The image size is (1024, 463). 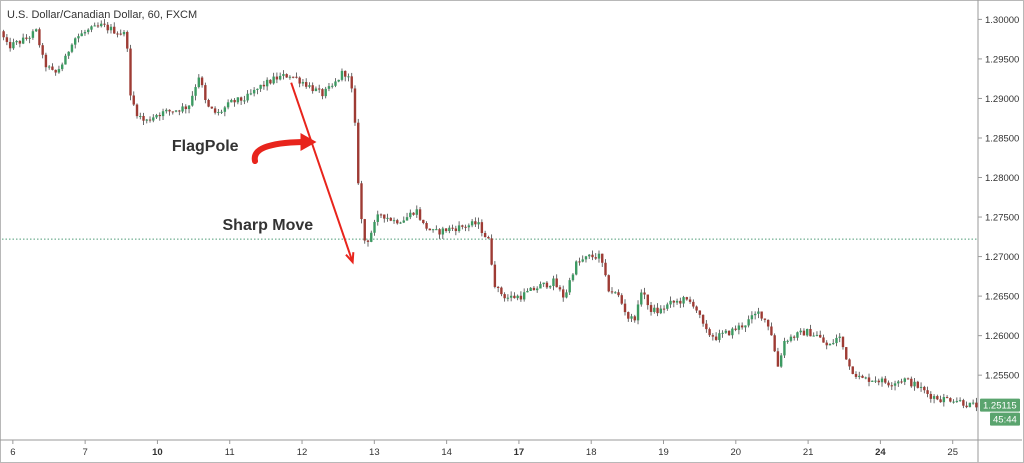 What do you see at coordinates (374, 452) in the screenshot?
I see `x-tick-label: 13` at bounding box center [374, 452].